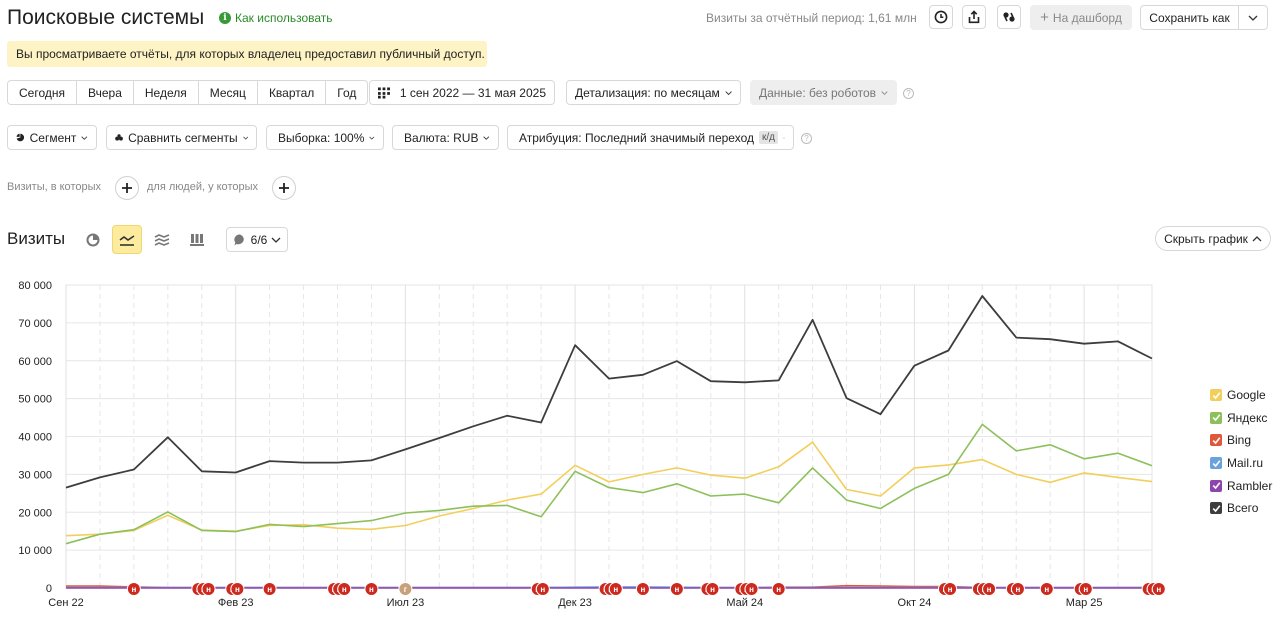 Image resolution: width=1280 pixels, height=617 pixels. What do you see at coordinates (1241, 463) in the screenshot?
I see `legend-item-mailru: Mail.ru` at bounding box center [1241, 463].